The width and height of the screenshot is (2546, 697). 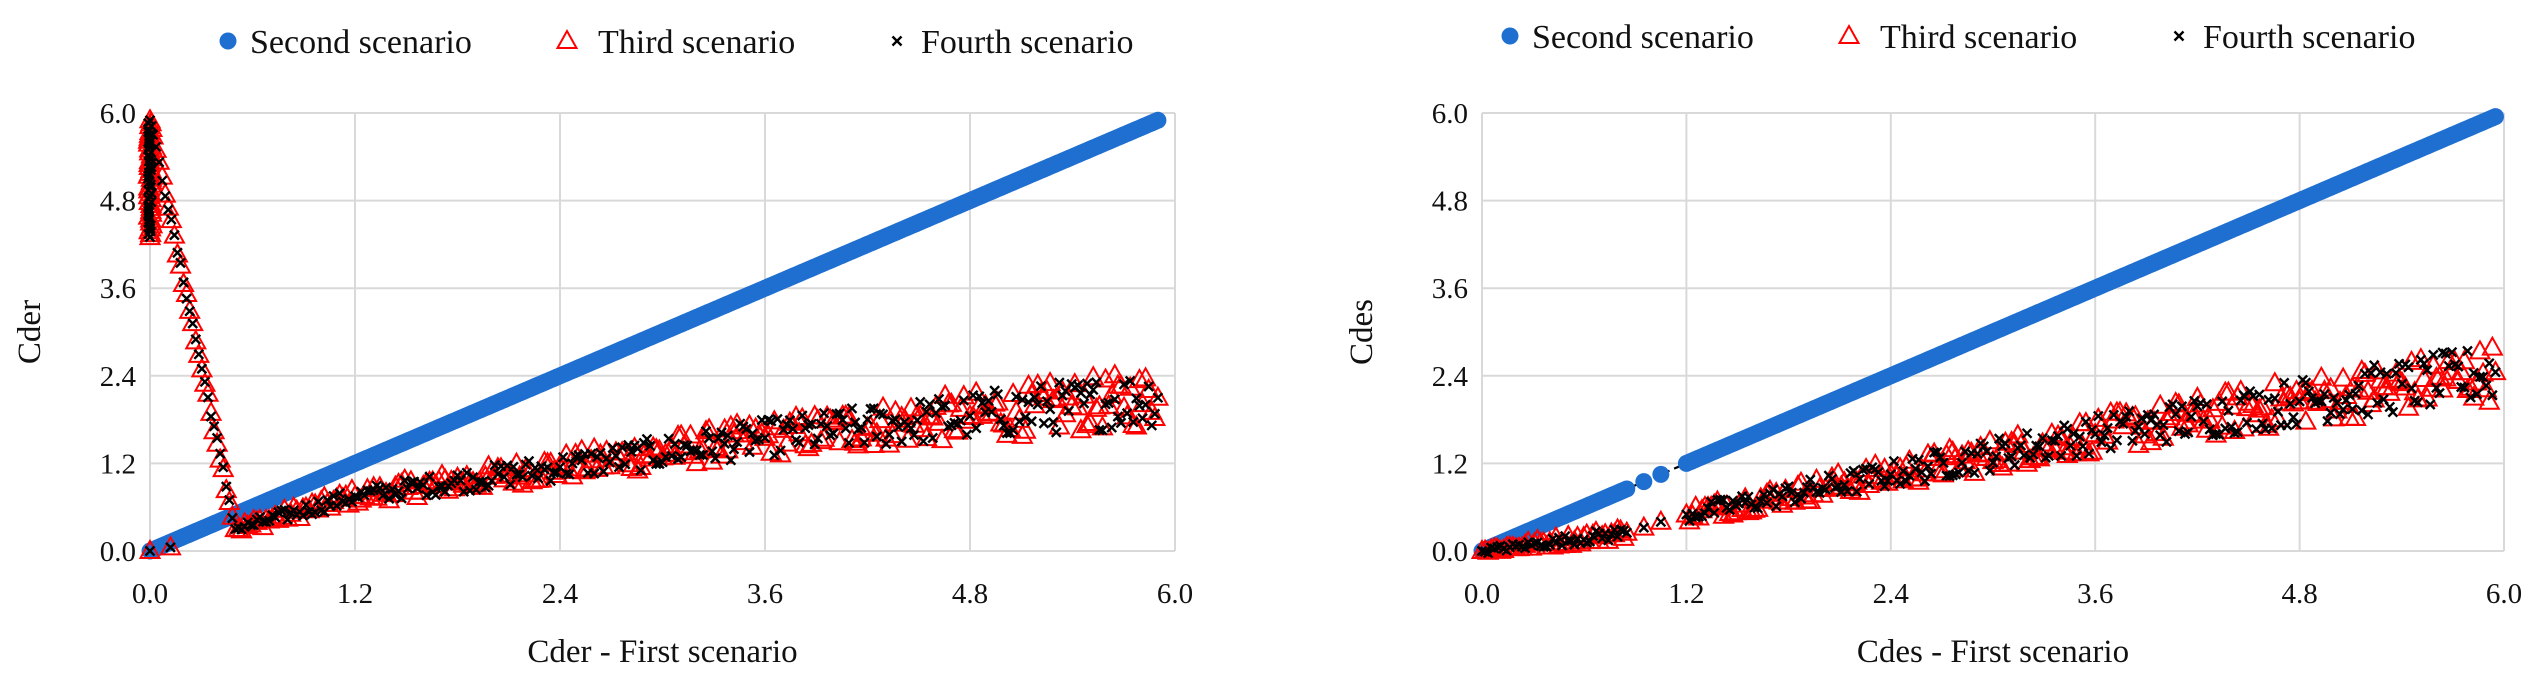 What do you see at coordinates (1988, 452) in the screenshot?
I see `series-fourth-scenario` at bounding box center [1988, 452].